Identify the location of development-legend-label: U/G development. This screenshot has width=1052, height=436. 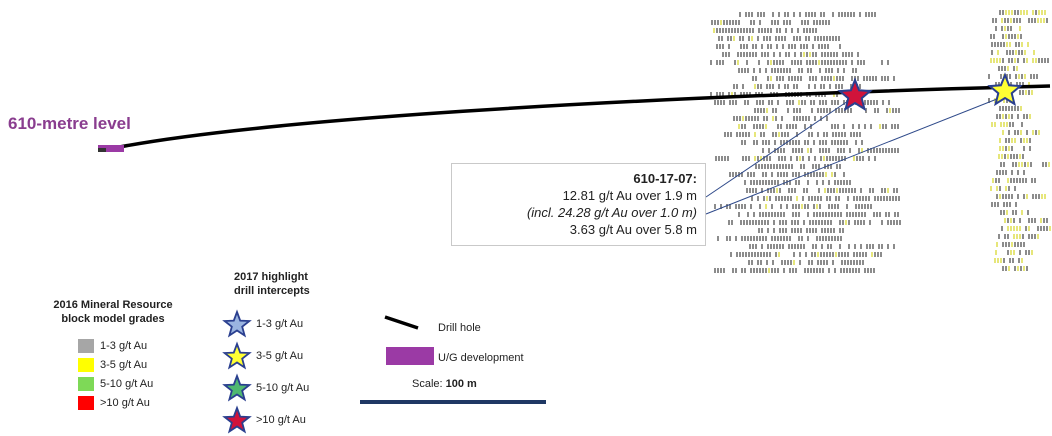
(481, 358).